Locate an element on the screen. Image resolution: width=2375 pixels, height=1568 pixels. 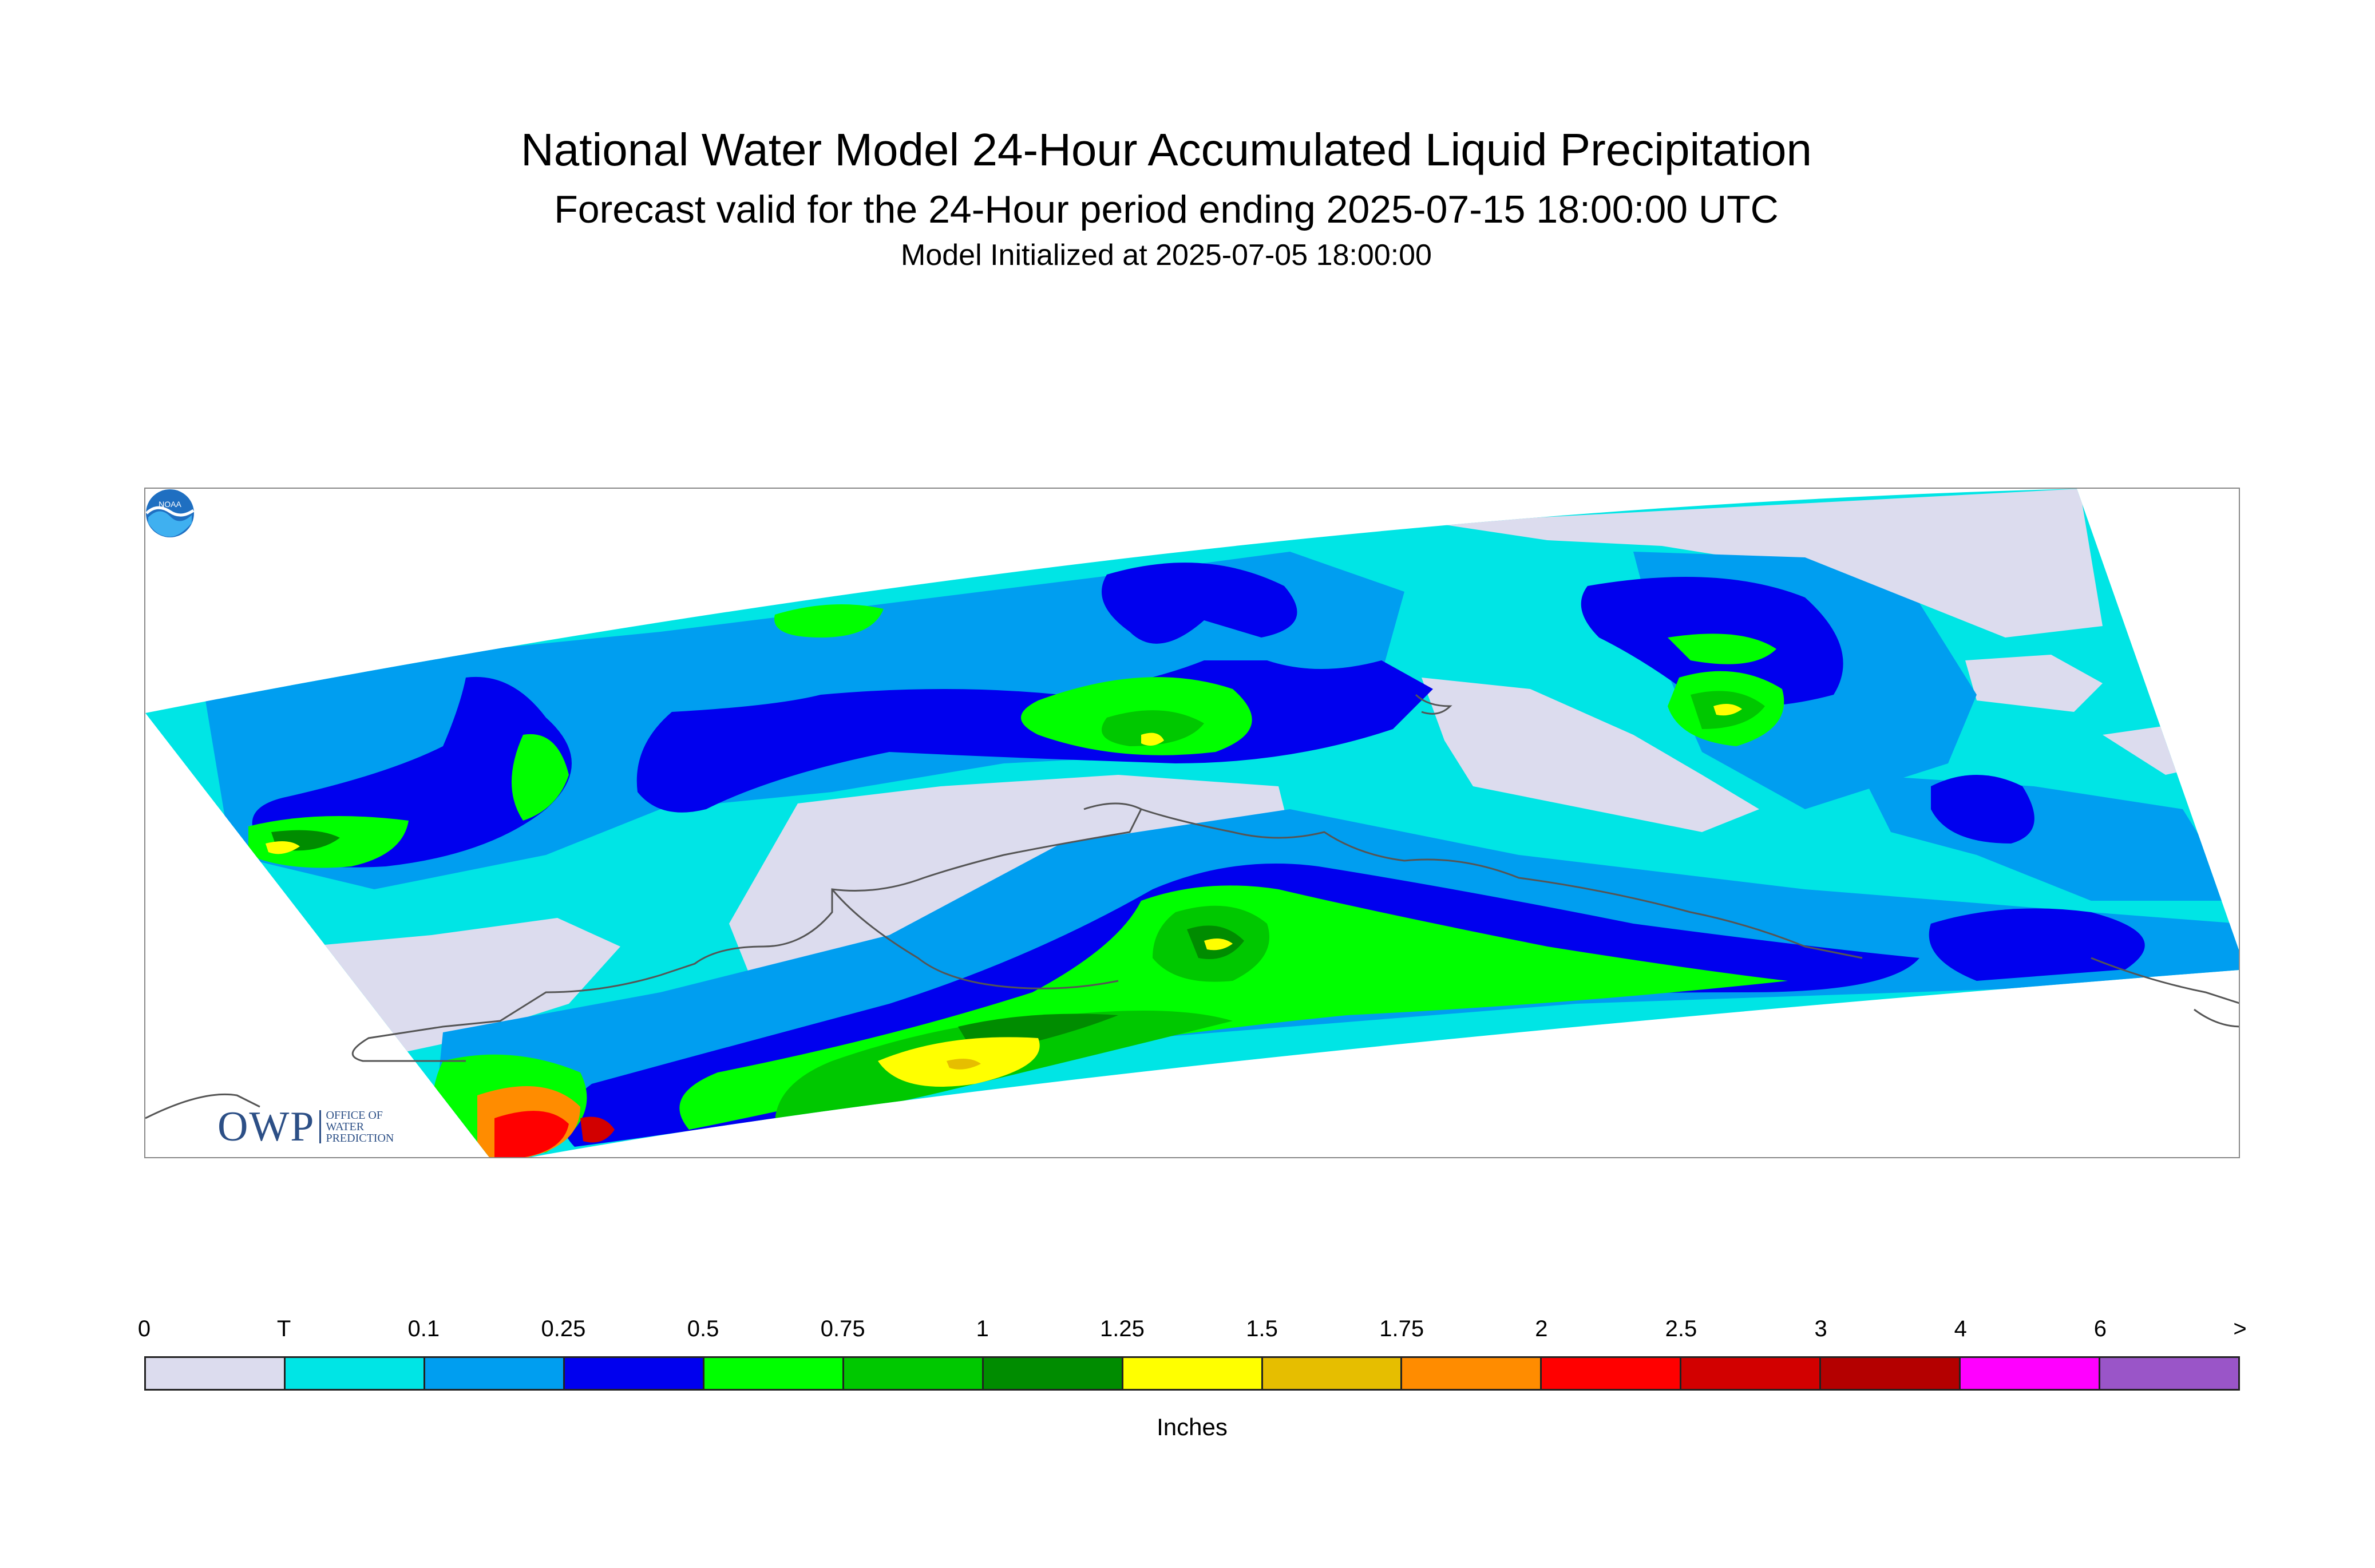
model-initialized-text: Model Initialized at 2025-07-05 18:00:00 is located at coordinates (1166, 255).